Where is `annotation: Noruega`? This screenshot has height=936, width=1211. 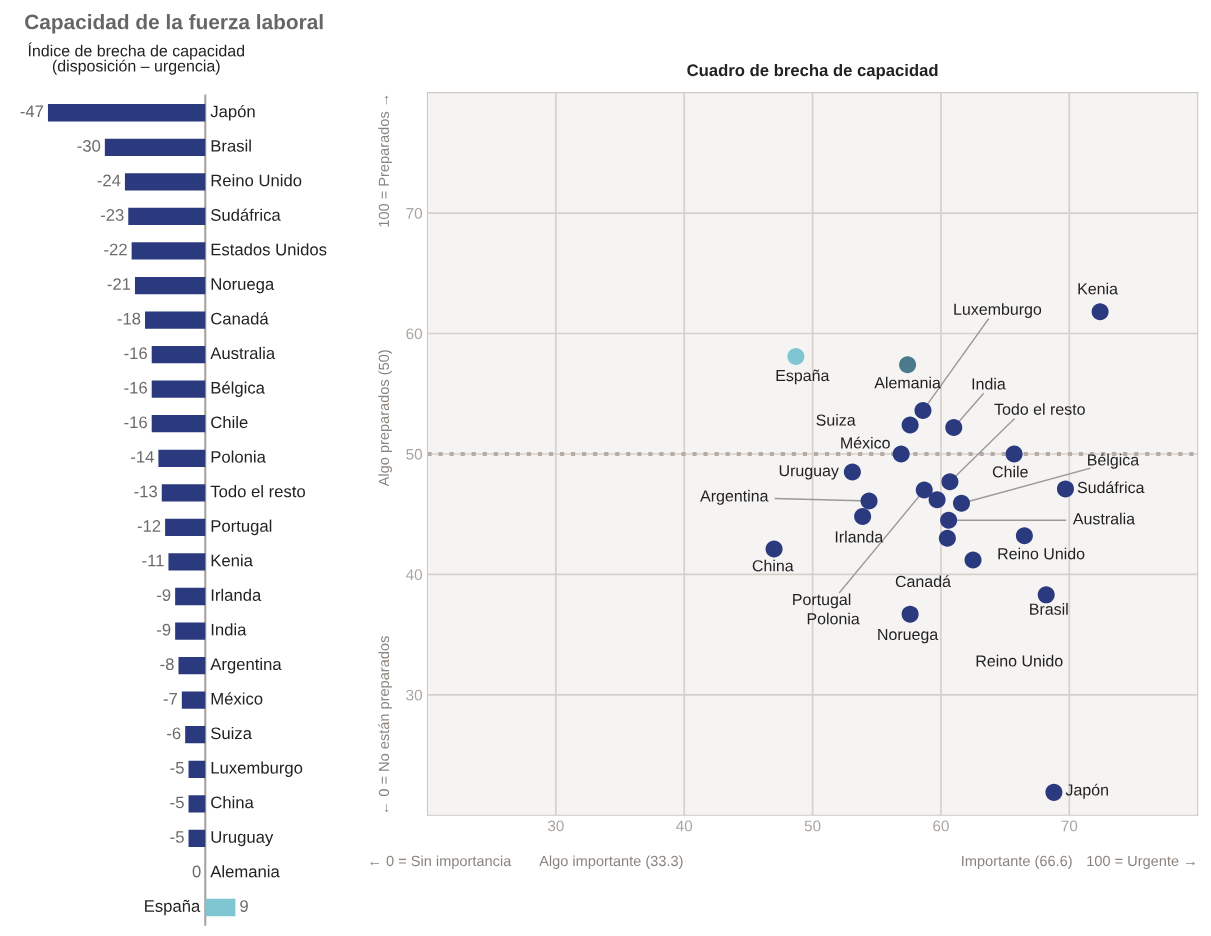
annotation: Noruega is located at coordinates (908, 636).